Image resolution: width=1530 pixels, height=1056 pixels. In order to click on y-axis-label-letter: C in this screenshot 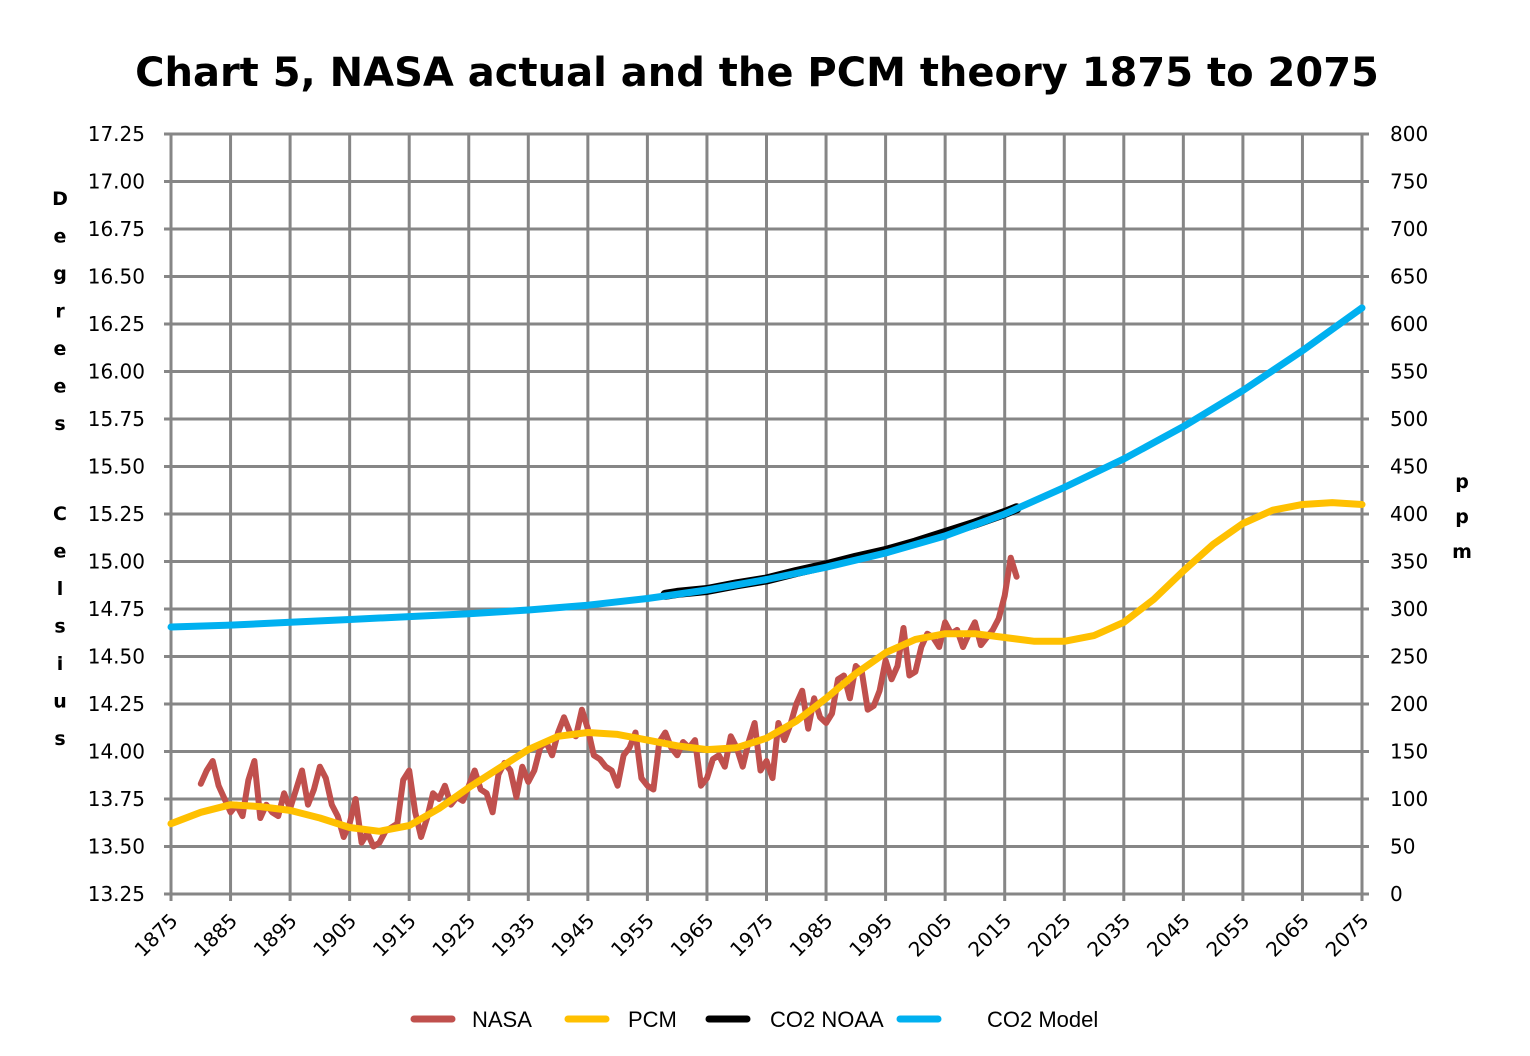, I will do `click(60, 514)`.